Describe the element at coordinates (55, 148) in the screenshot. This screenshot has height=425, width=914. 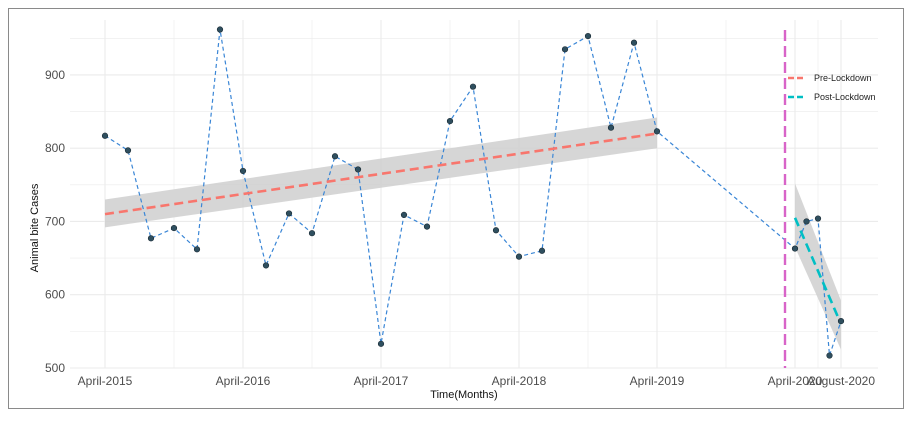
I see `y-tick-label: 800` at that location.